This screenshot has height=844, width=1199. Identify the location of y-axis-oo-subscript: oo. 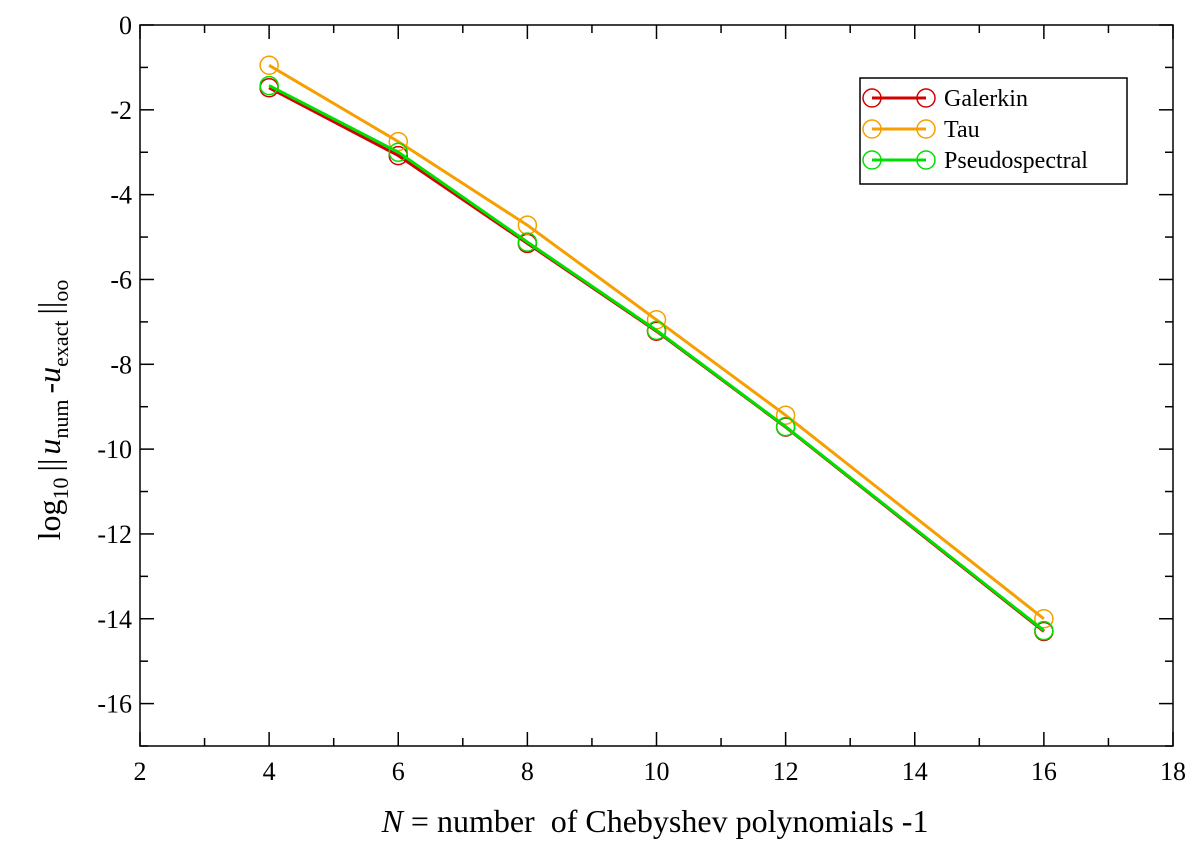
(60, 291).